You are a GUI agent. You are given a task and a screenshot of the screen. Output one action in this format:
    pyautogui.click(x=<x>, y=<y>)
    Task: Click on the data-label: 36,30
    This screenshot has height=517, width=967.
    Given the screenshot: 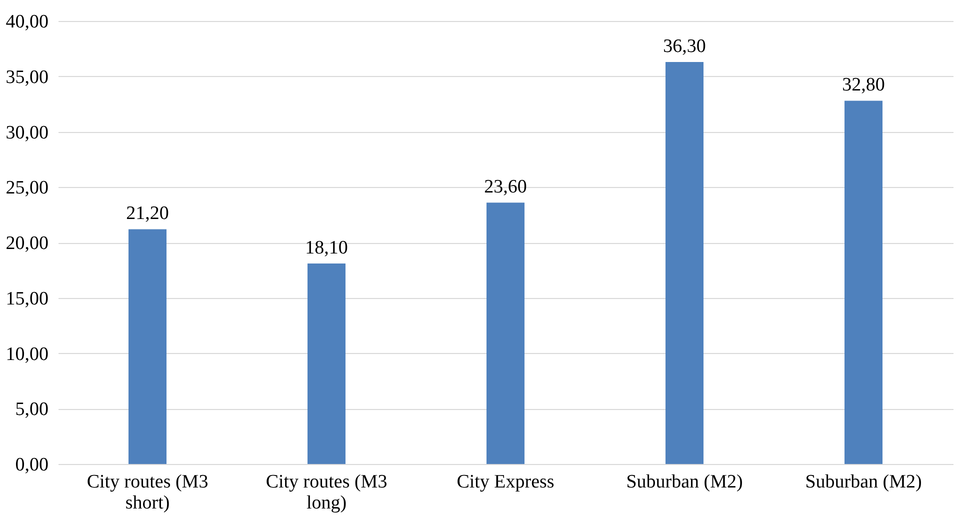 What is the action you would take?
    pyautogui.click(x=684, y=46)
    